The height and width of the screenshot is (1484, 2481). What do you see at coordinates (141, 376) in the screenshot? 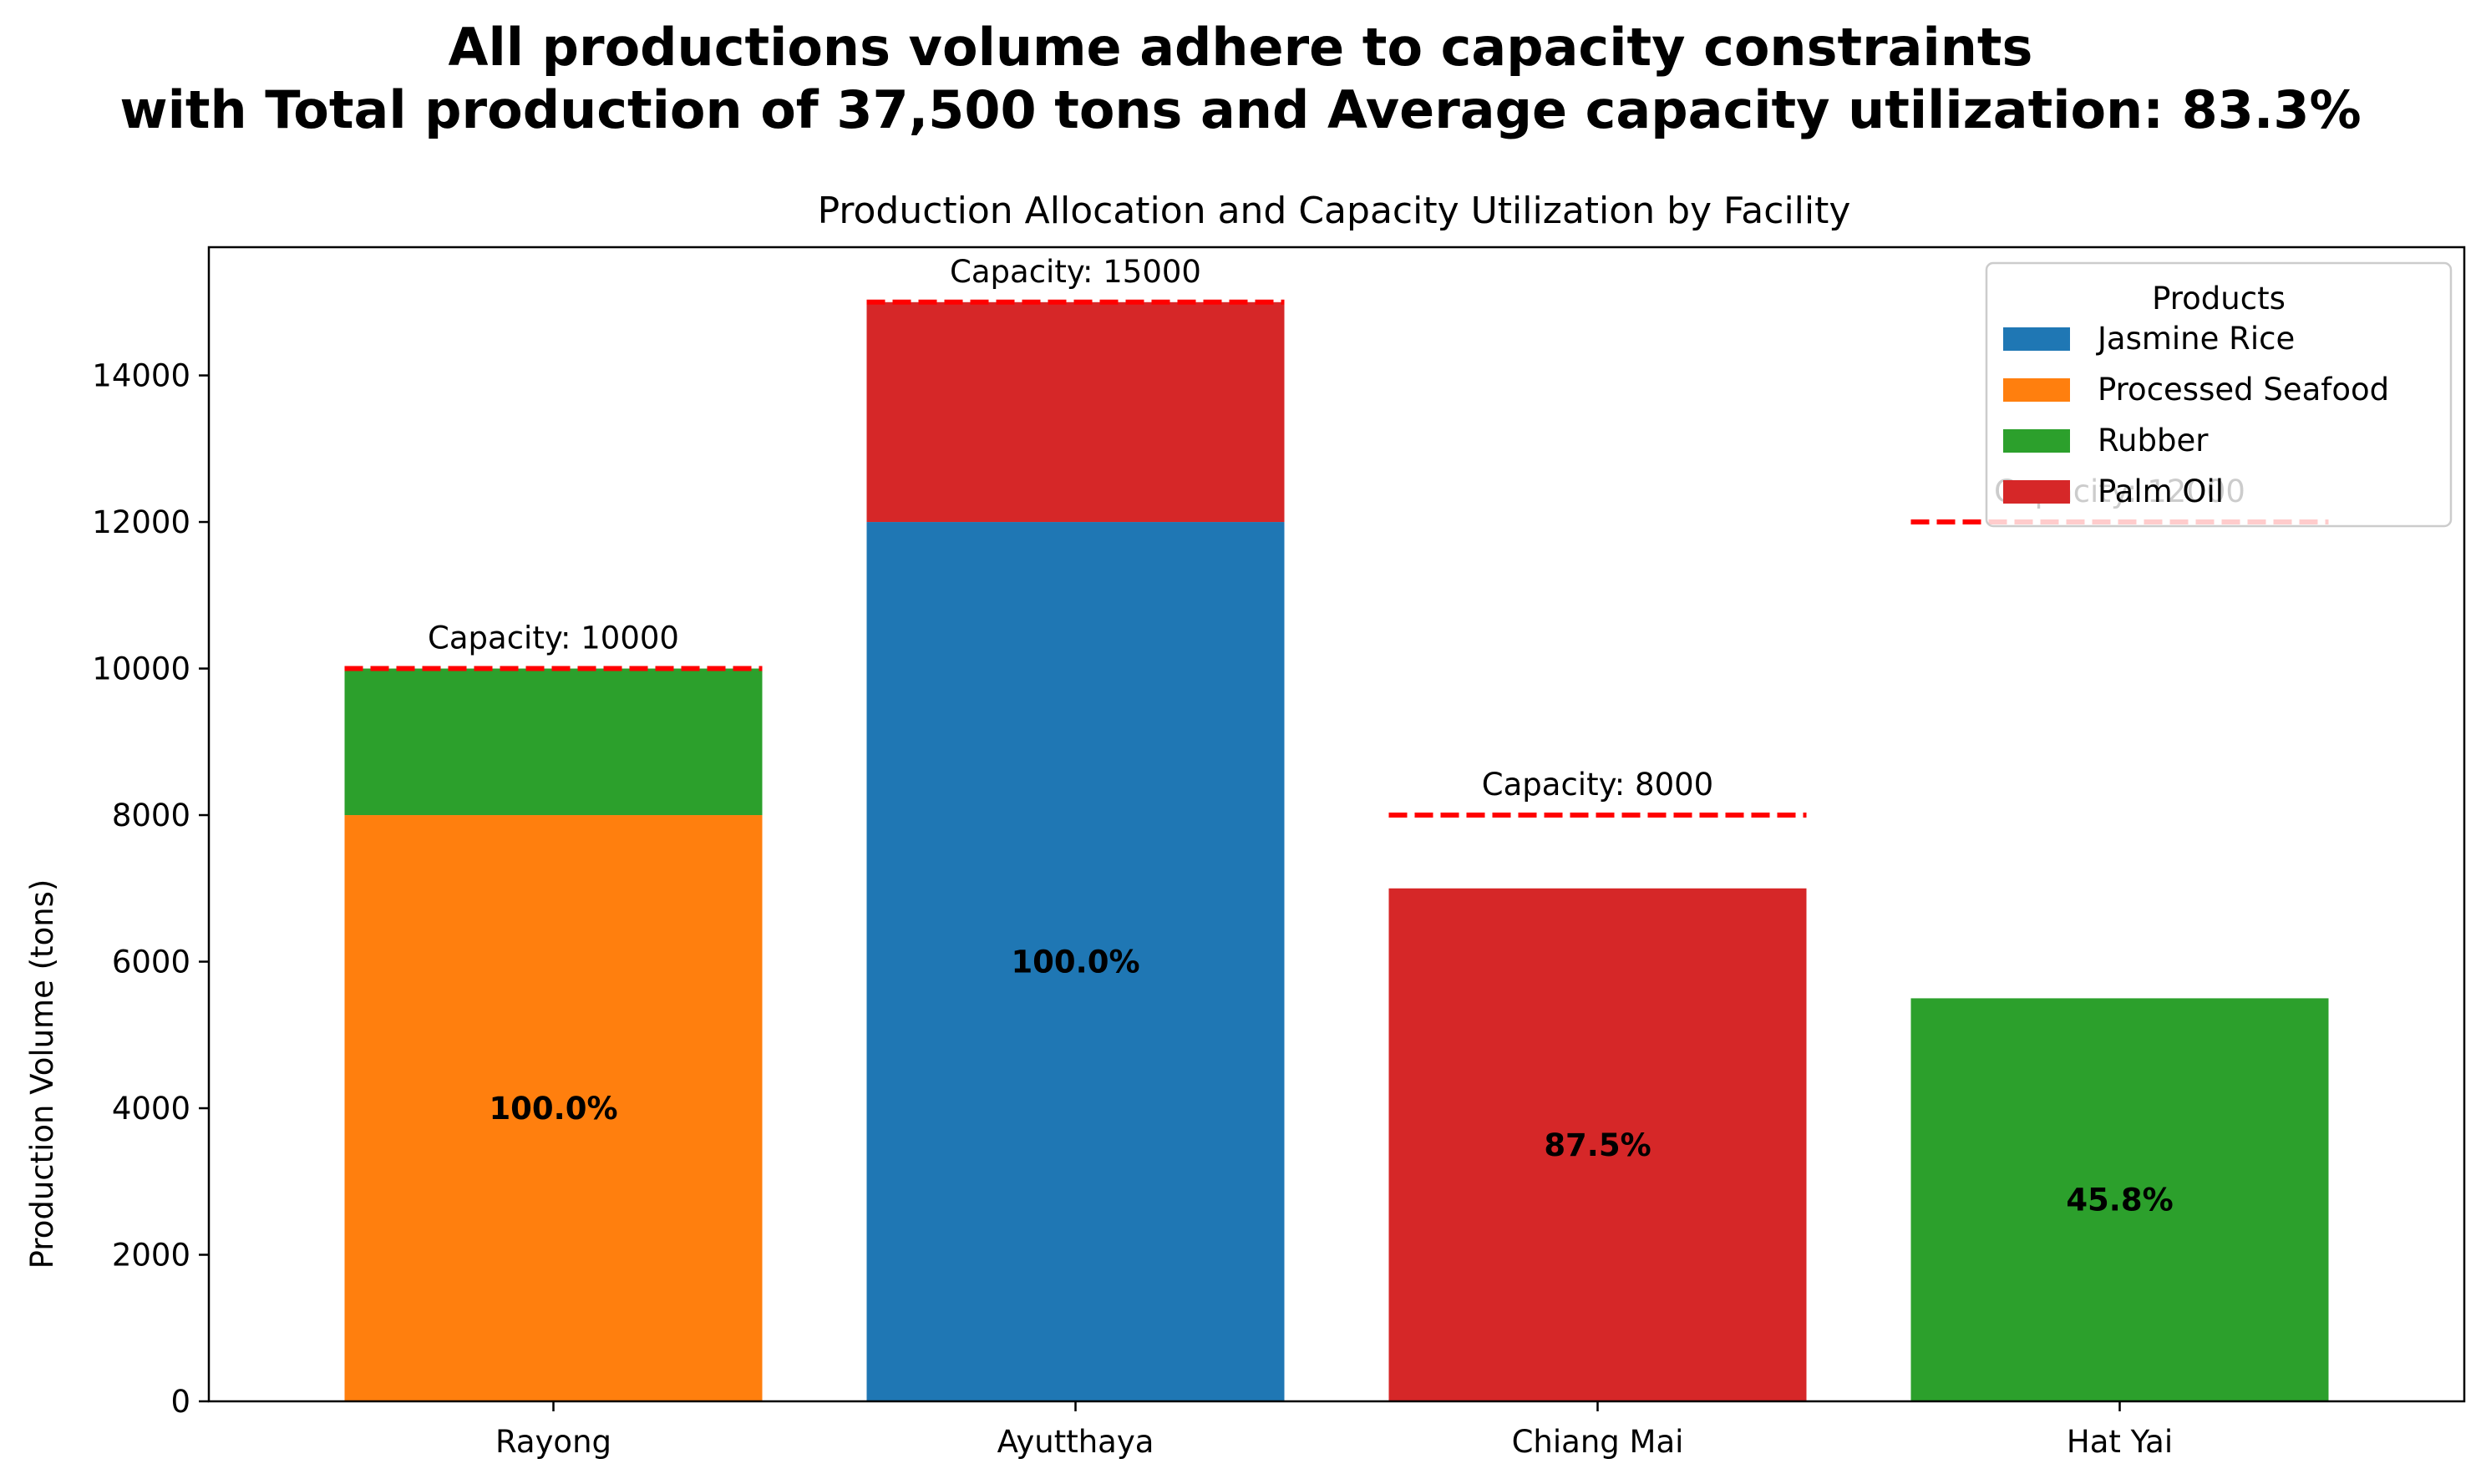
I see `y-tick-label: 14000` at bounding box center [141, 376].